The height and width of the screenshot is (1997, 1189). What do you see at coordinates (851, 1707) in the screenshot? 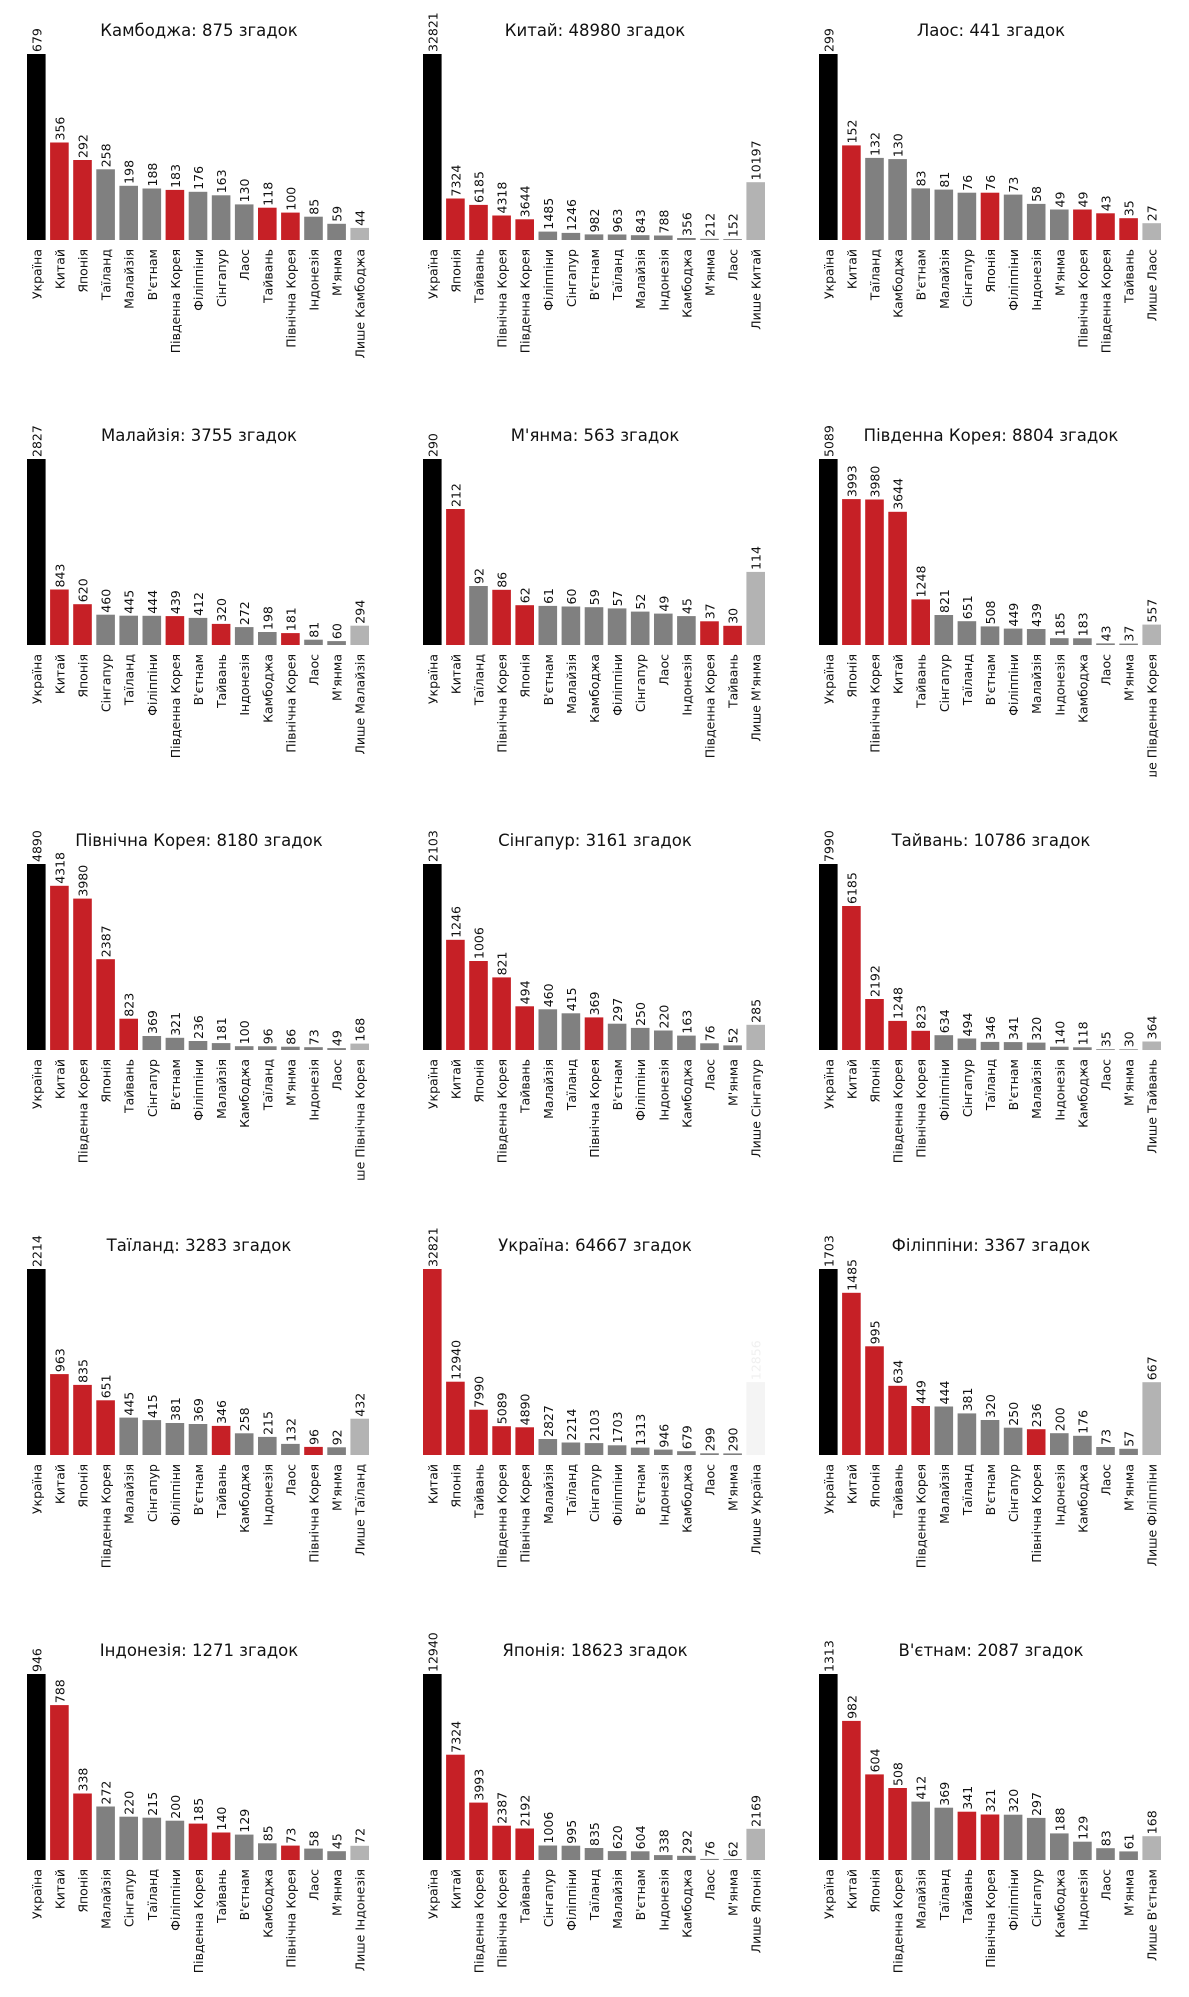
I see `bar-value-label: 982` at bounding box center [851, 1707].